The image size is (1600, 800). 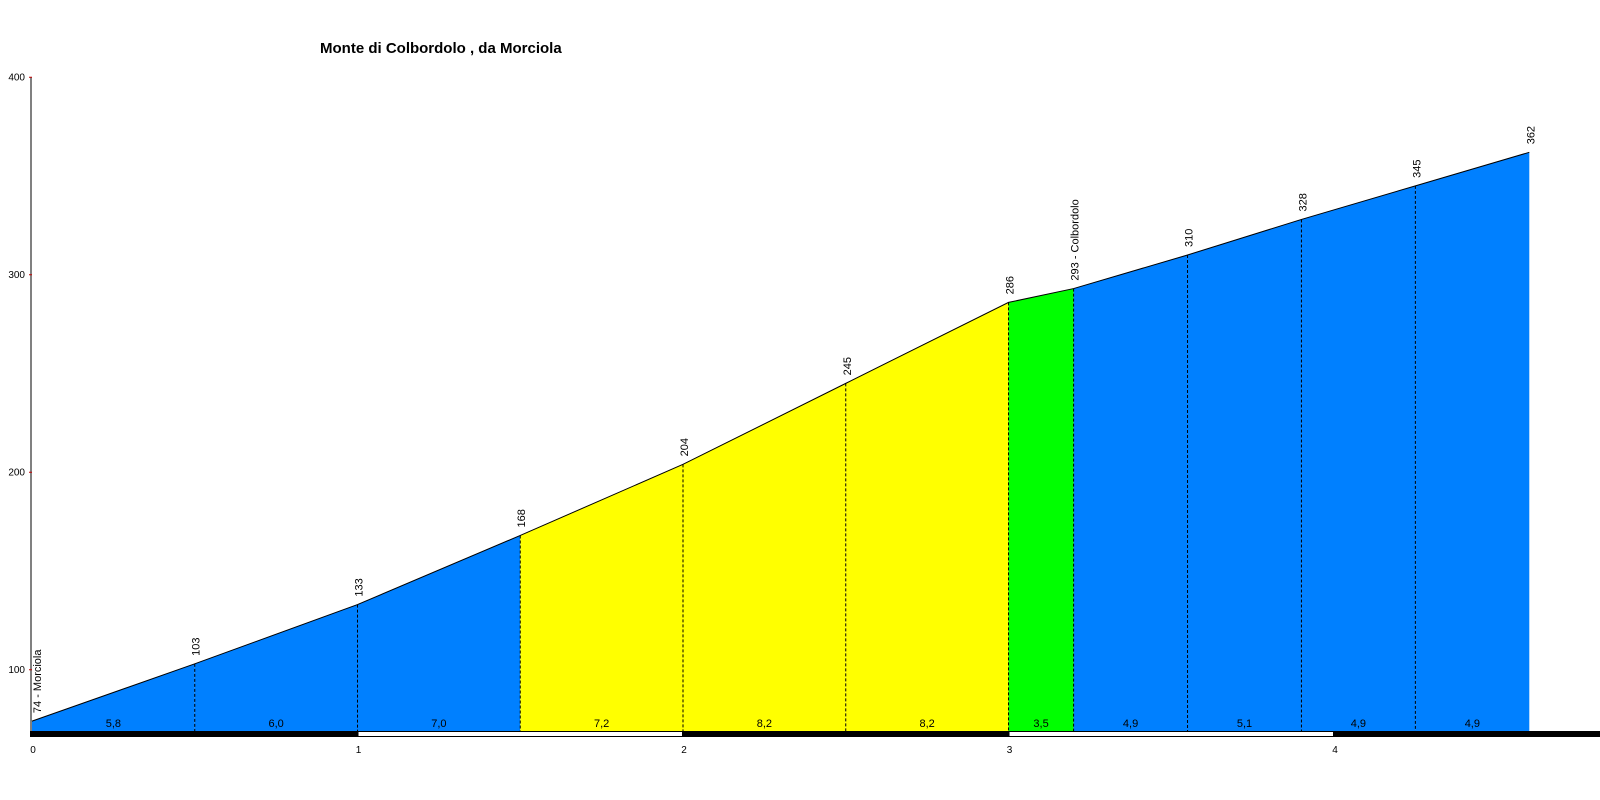 I want to click on y-tick-label: 400, so click(x=16, y=77).